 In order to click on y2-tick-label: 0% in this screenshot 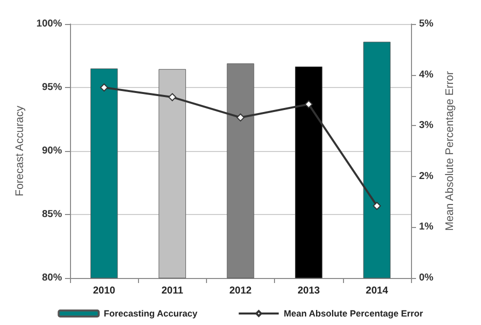, I will do `click(426, 278)`.